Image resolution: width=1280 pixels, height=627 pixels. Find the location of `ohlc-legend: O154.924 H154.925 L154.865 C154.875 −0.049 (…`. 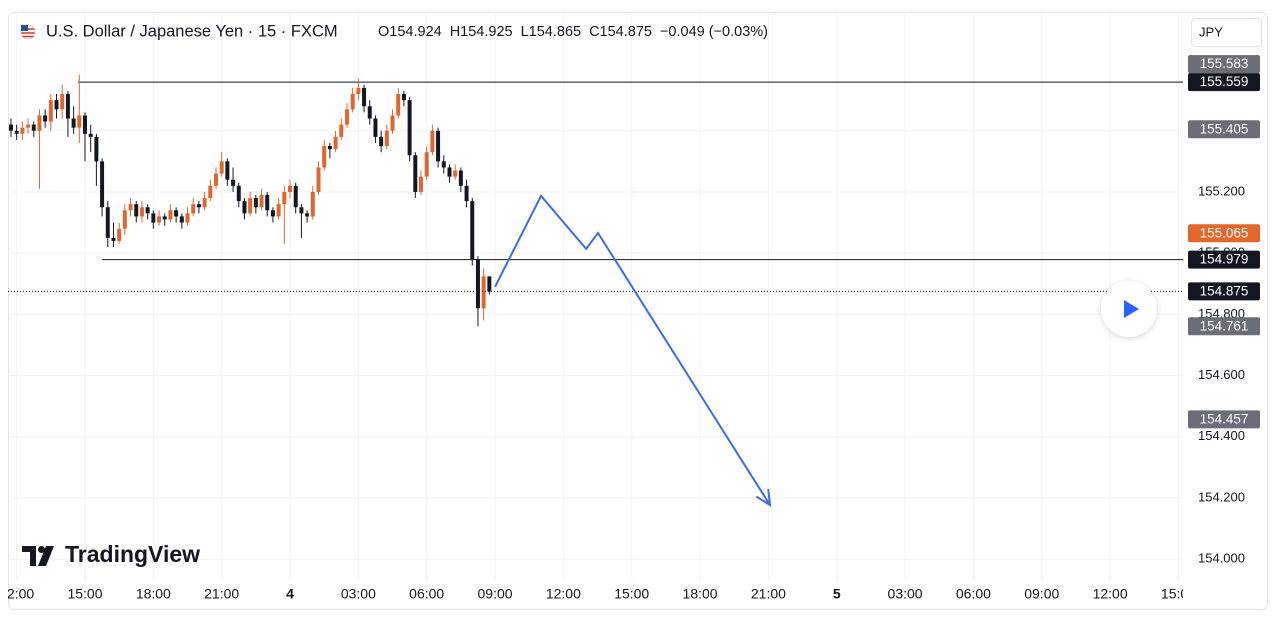

ohlc-legend: O154.924 H154.925 L154.865 C154.875 −0.049 (… is located at coordinates (573, 32).